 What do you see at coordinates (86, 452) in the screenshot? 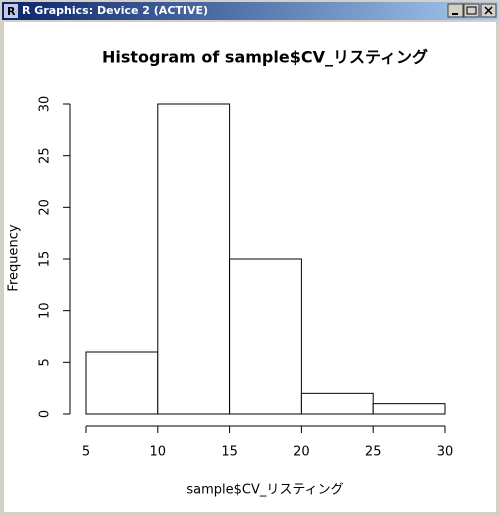
I see `x-tick-label: 5` at bounding box center [86, 452].